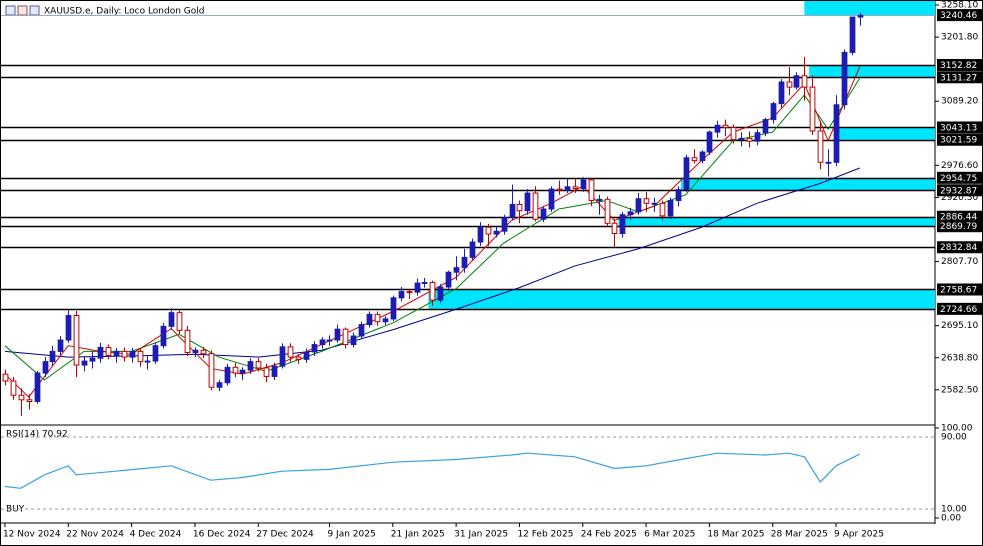 The image size is (983, 546). Describe the element at coordinates (958, 16) in the screenshot. I see `level-label: 3240.46` at that location.